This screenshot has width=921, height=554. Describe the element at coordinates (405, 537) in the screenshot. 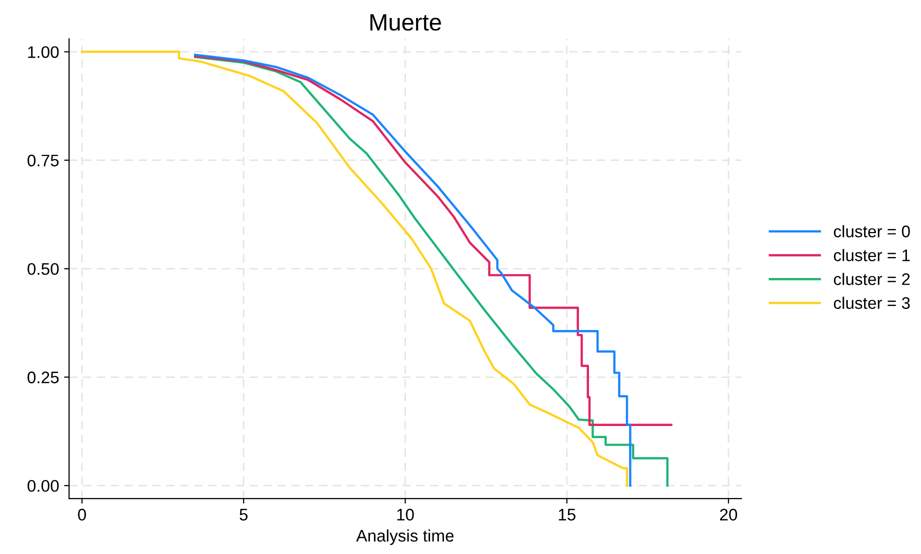

I see `x-axis-title: Analysis time` at that location.